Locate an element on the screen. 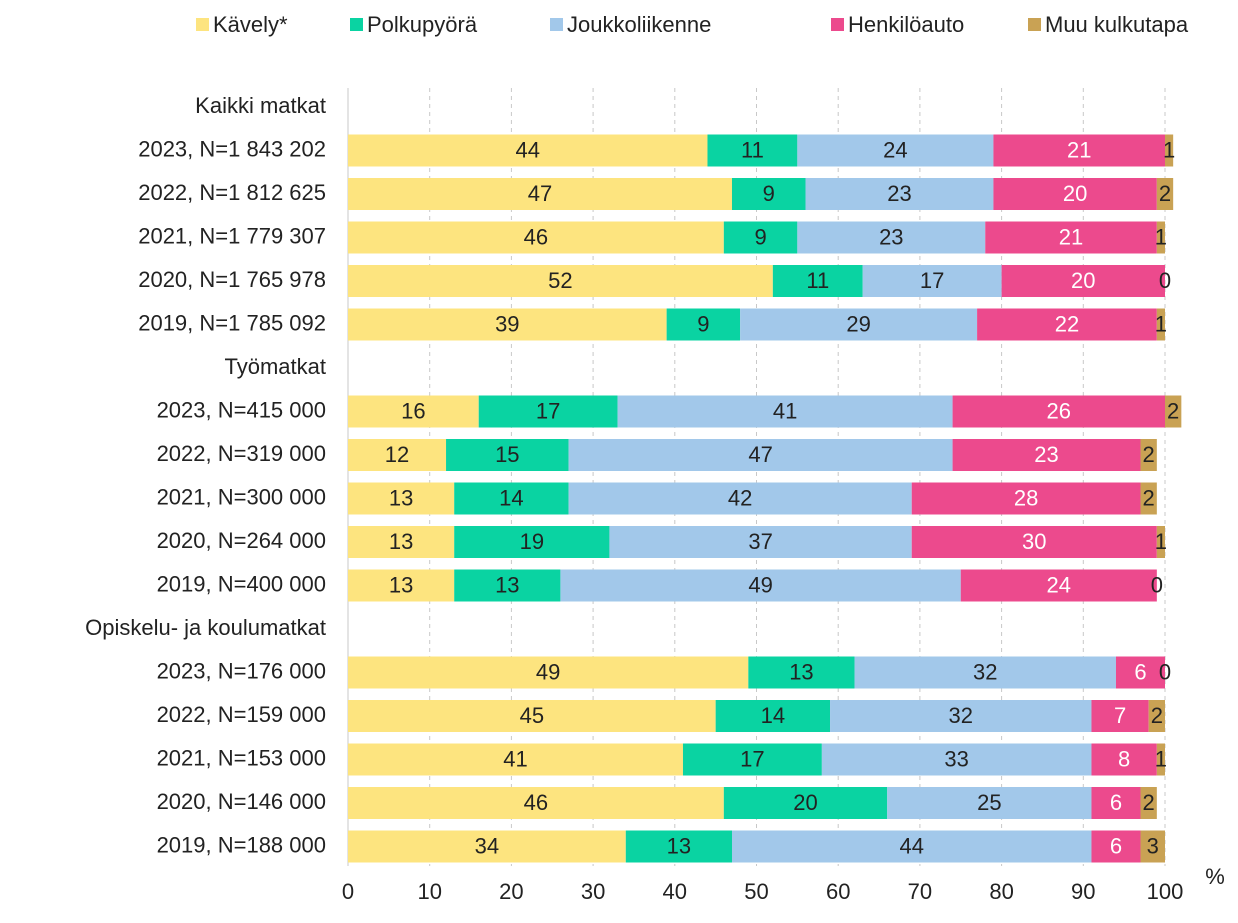 The width and height of the screenshot is (1238, 923). data-label: 30 is located at coordinates (1034, 541).